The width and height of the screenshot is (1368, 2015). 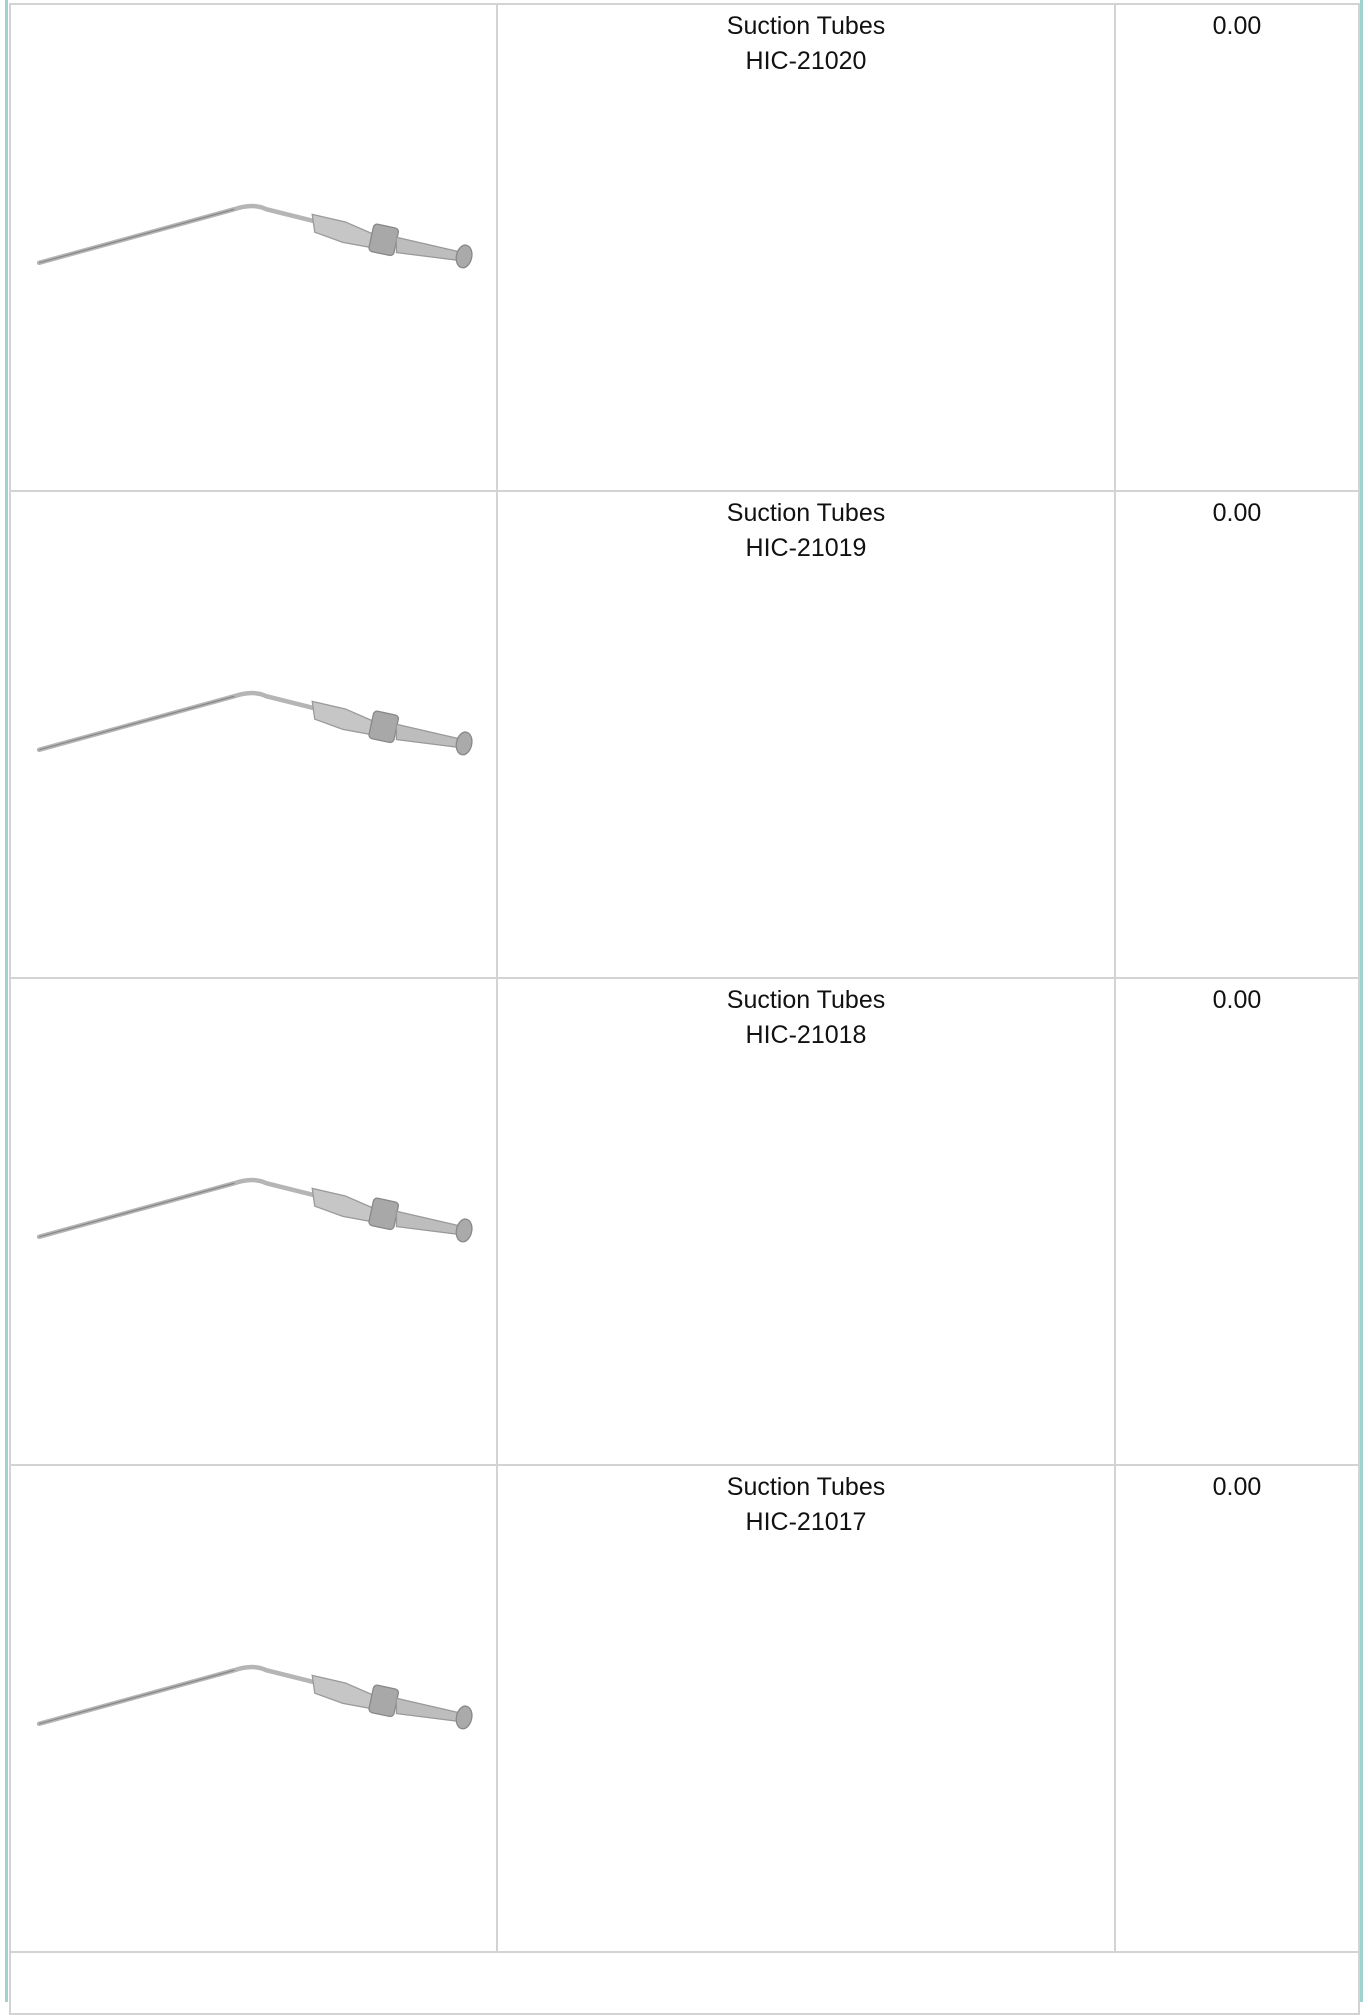 I want to click on empty-row, so click(x=684, y=1983).